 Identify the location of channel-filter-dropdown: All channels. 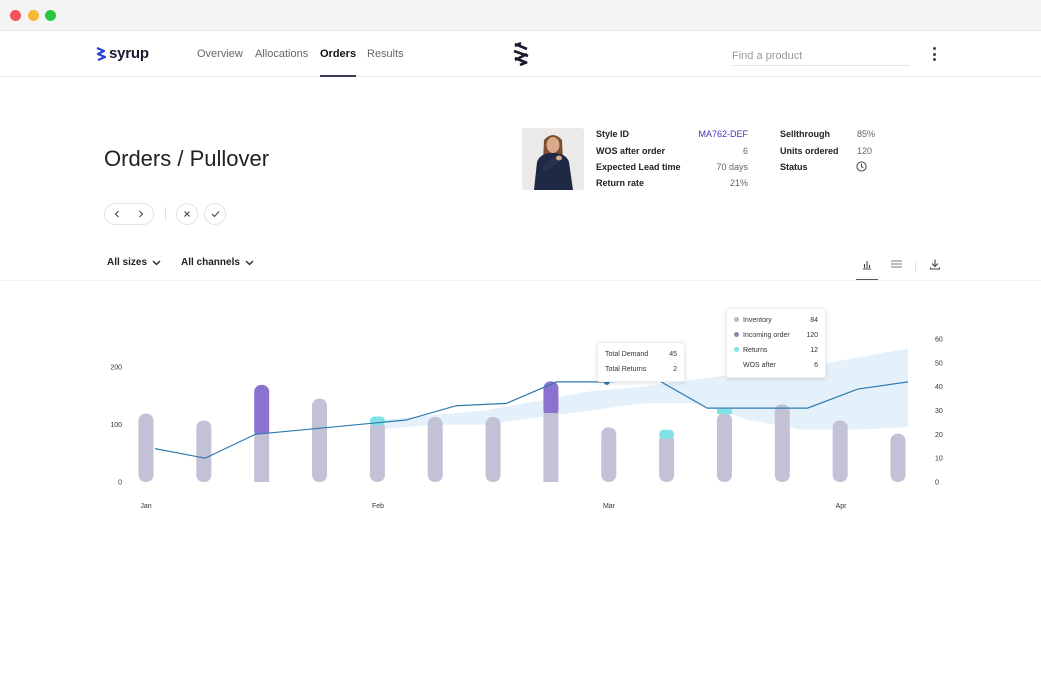
(217, 262).